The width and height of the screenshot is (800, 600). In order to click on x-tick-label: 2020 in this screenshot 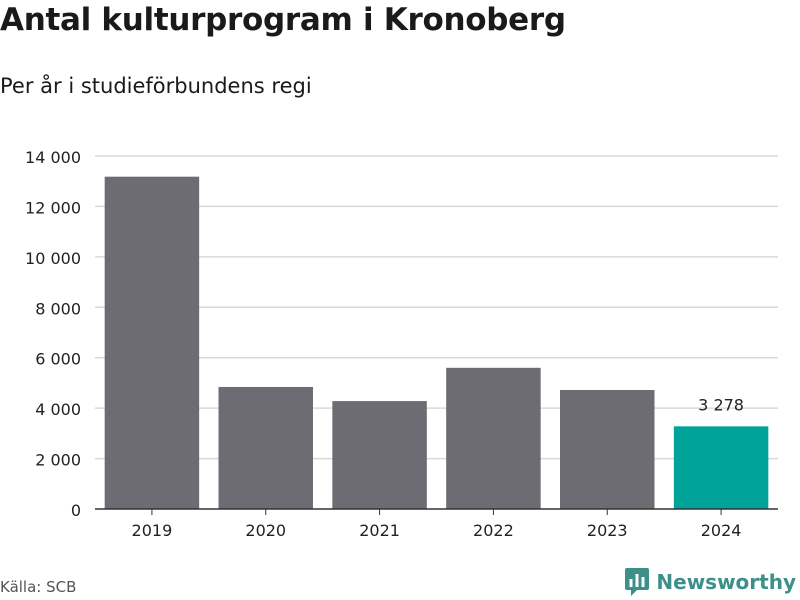, I will do `click(265, 530)`.